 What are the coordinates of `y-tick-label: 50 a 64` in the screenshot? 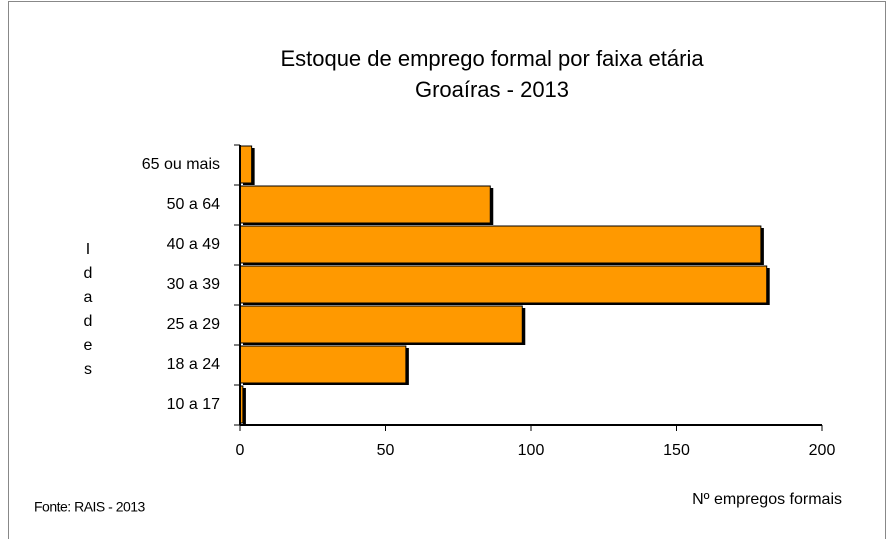 It's located at (193, 204).